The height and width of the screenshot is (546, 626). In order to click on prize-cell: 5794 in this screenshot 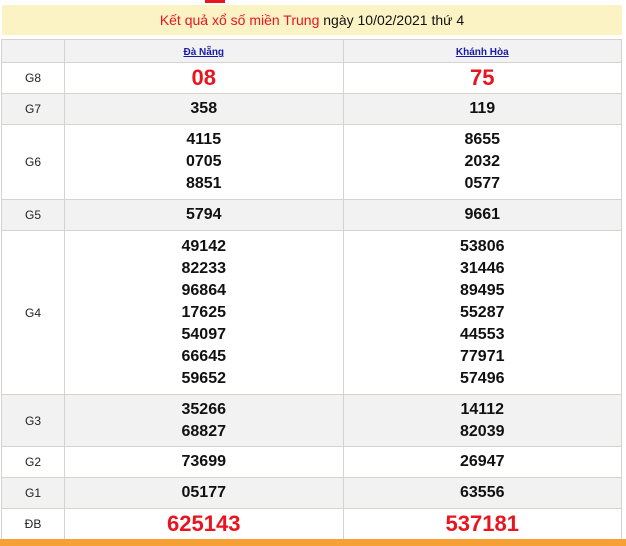, I will do `click(204, 215)`.